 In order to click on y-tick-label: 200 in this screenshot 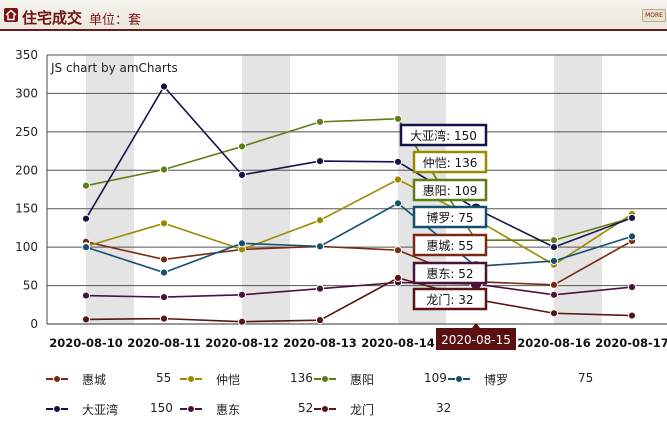, I will do `click(26, 170)`.